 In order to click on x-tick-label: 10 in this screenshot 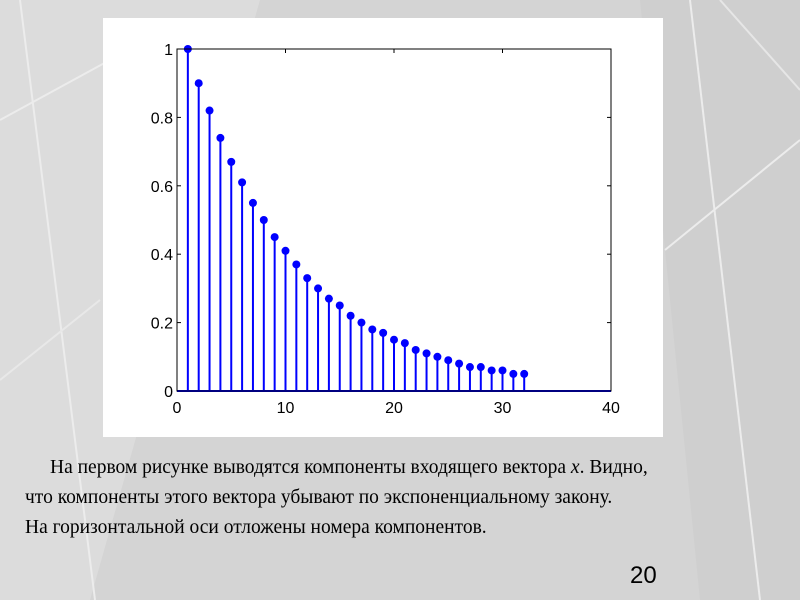, I will do `click(286, 408)`.